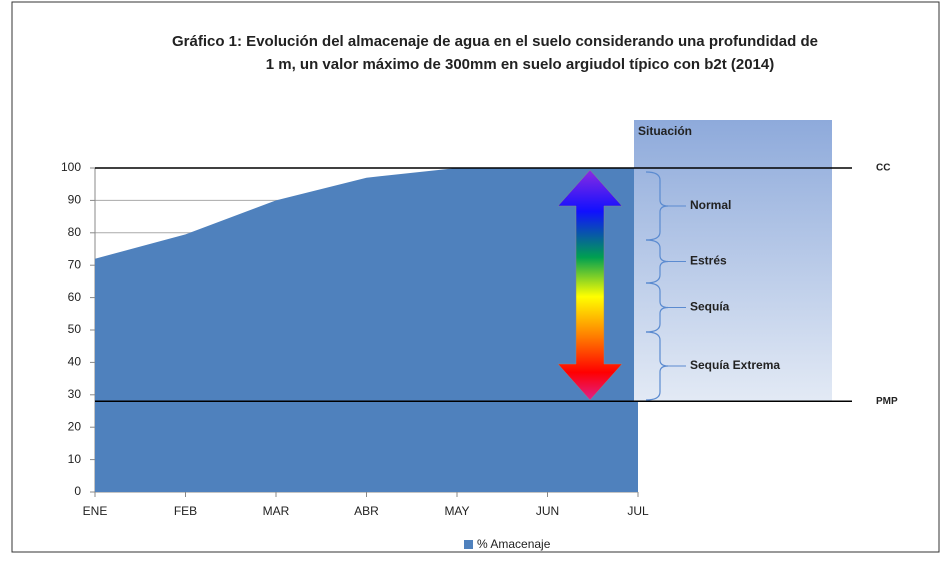 The height and width of the screenshot is (569, 942). What do you see at coordinates (71, 167) in the screenshot?
I see `y-tick-label: 100` at bounding box center [71, 167].